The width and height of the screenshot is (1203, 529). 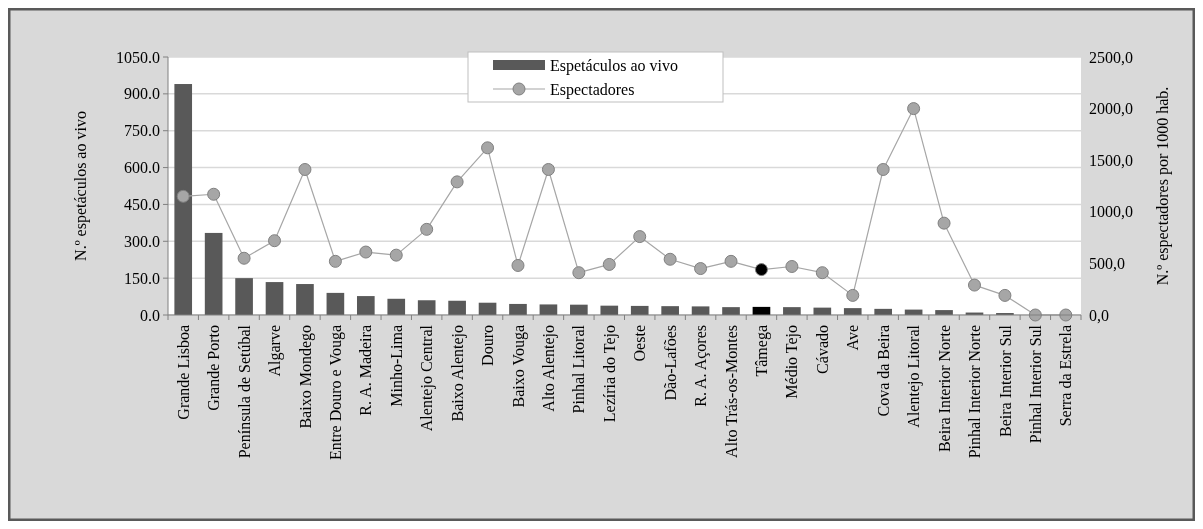 I want to click on x-tick-label: Baixo Mondego, so click(x=305, y=377).